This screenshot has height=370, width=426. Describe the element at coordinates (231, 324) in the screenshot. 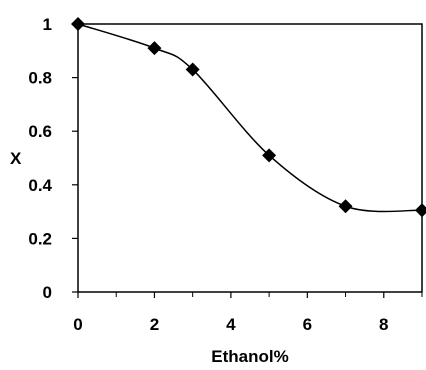

I see `x-tick-label: 4` at that location.